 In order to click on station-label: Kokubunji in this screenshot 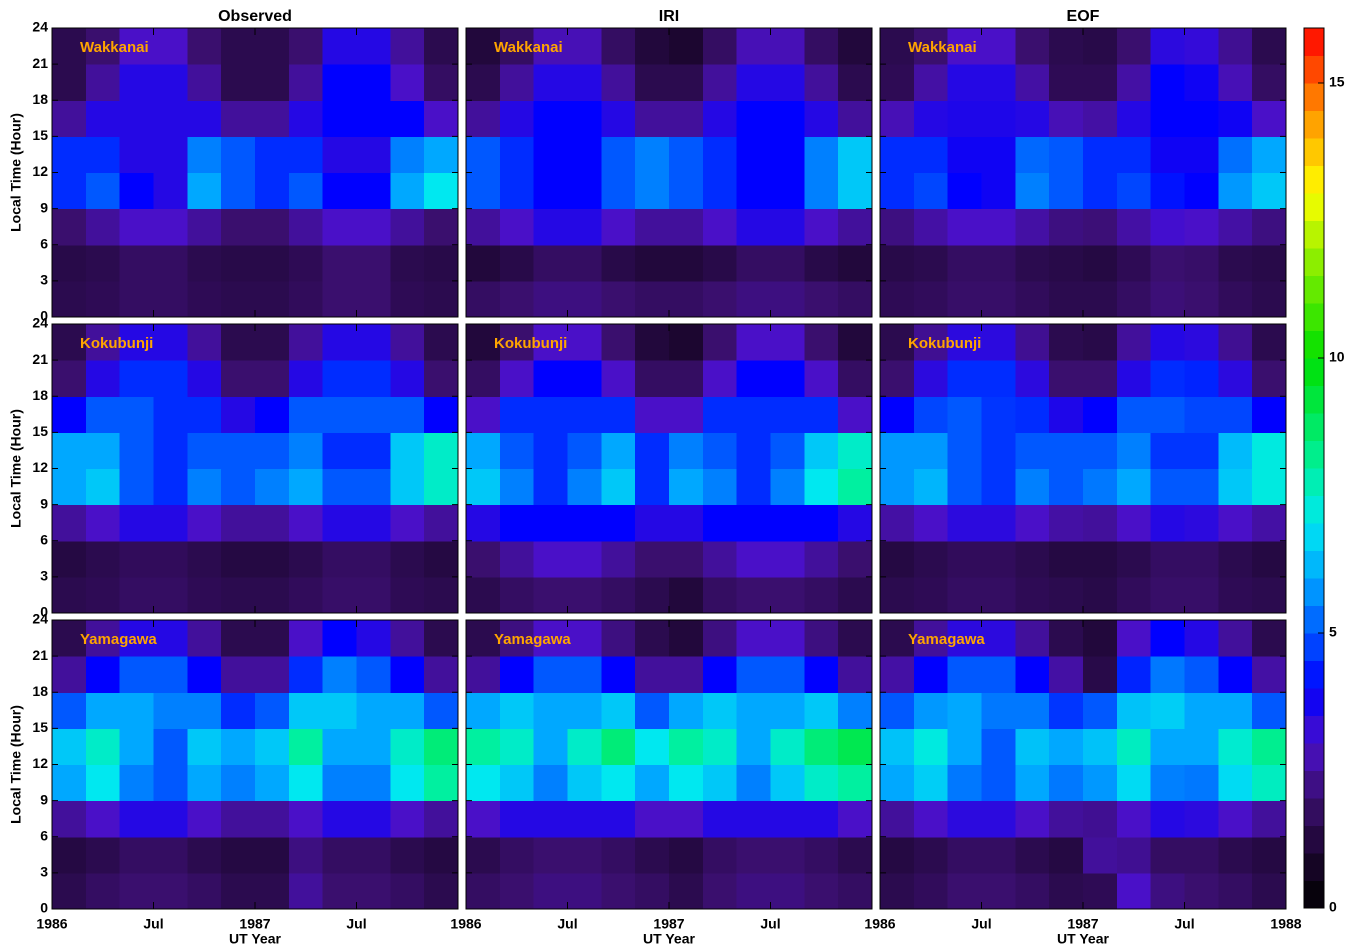, I will do `click(944, 343)`.